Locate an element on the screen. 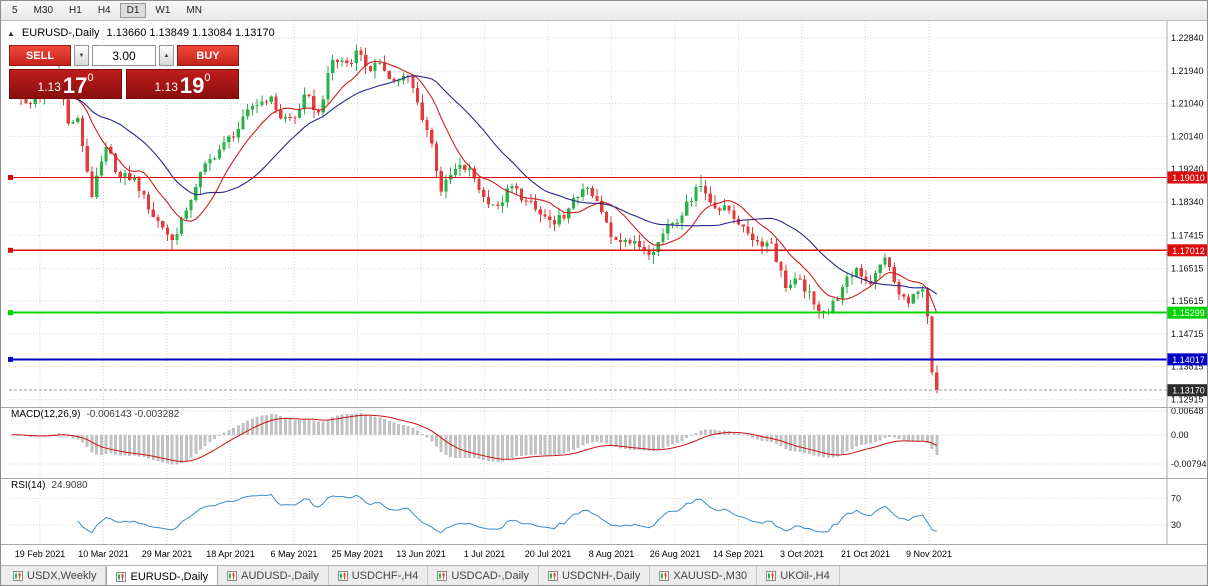 Image resolution: width=1208 pixels, height=586 pixels. macd-indicator-label: MACD(12,26,9) -0.006143 -0.003282 is located at coordinates (95, 414).